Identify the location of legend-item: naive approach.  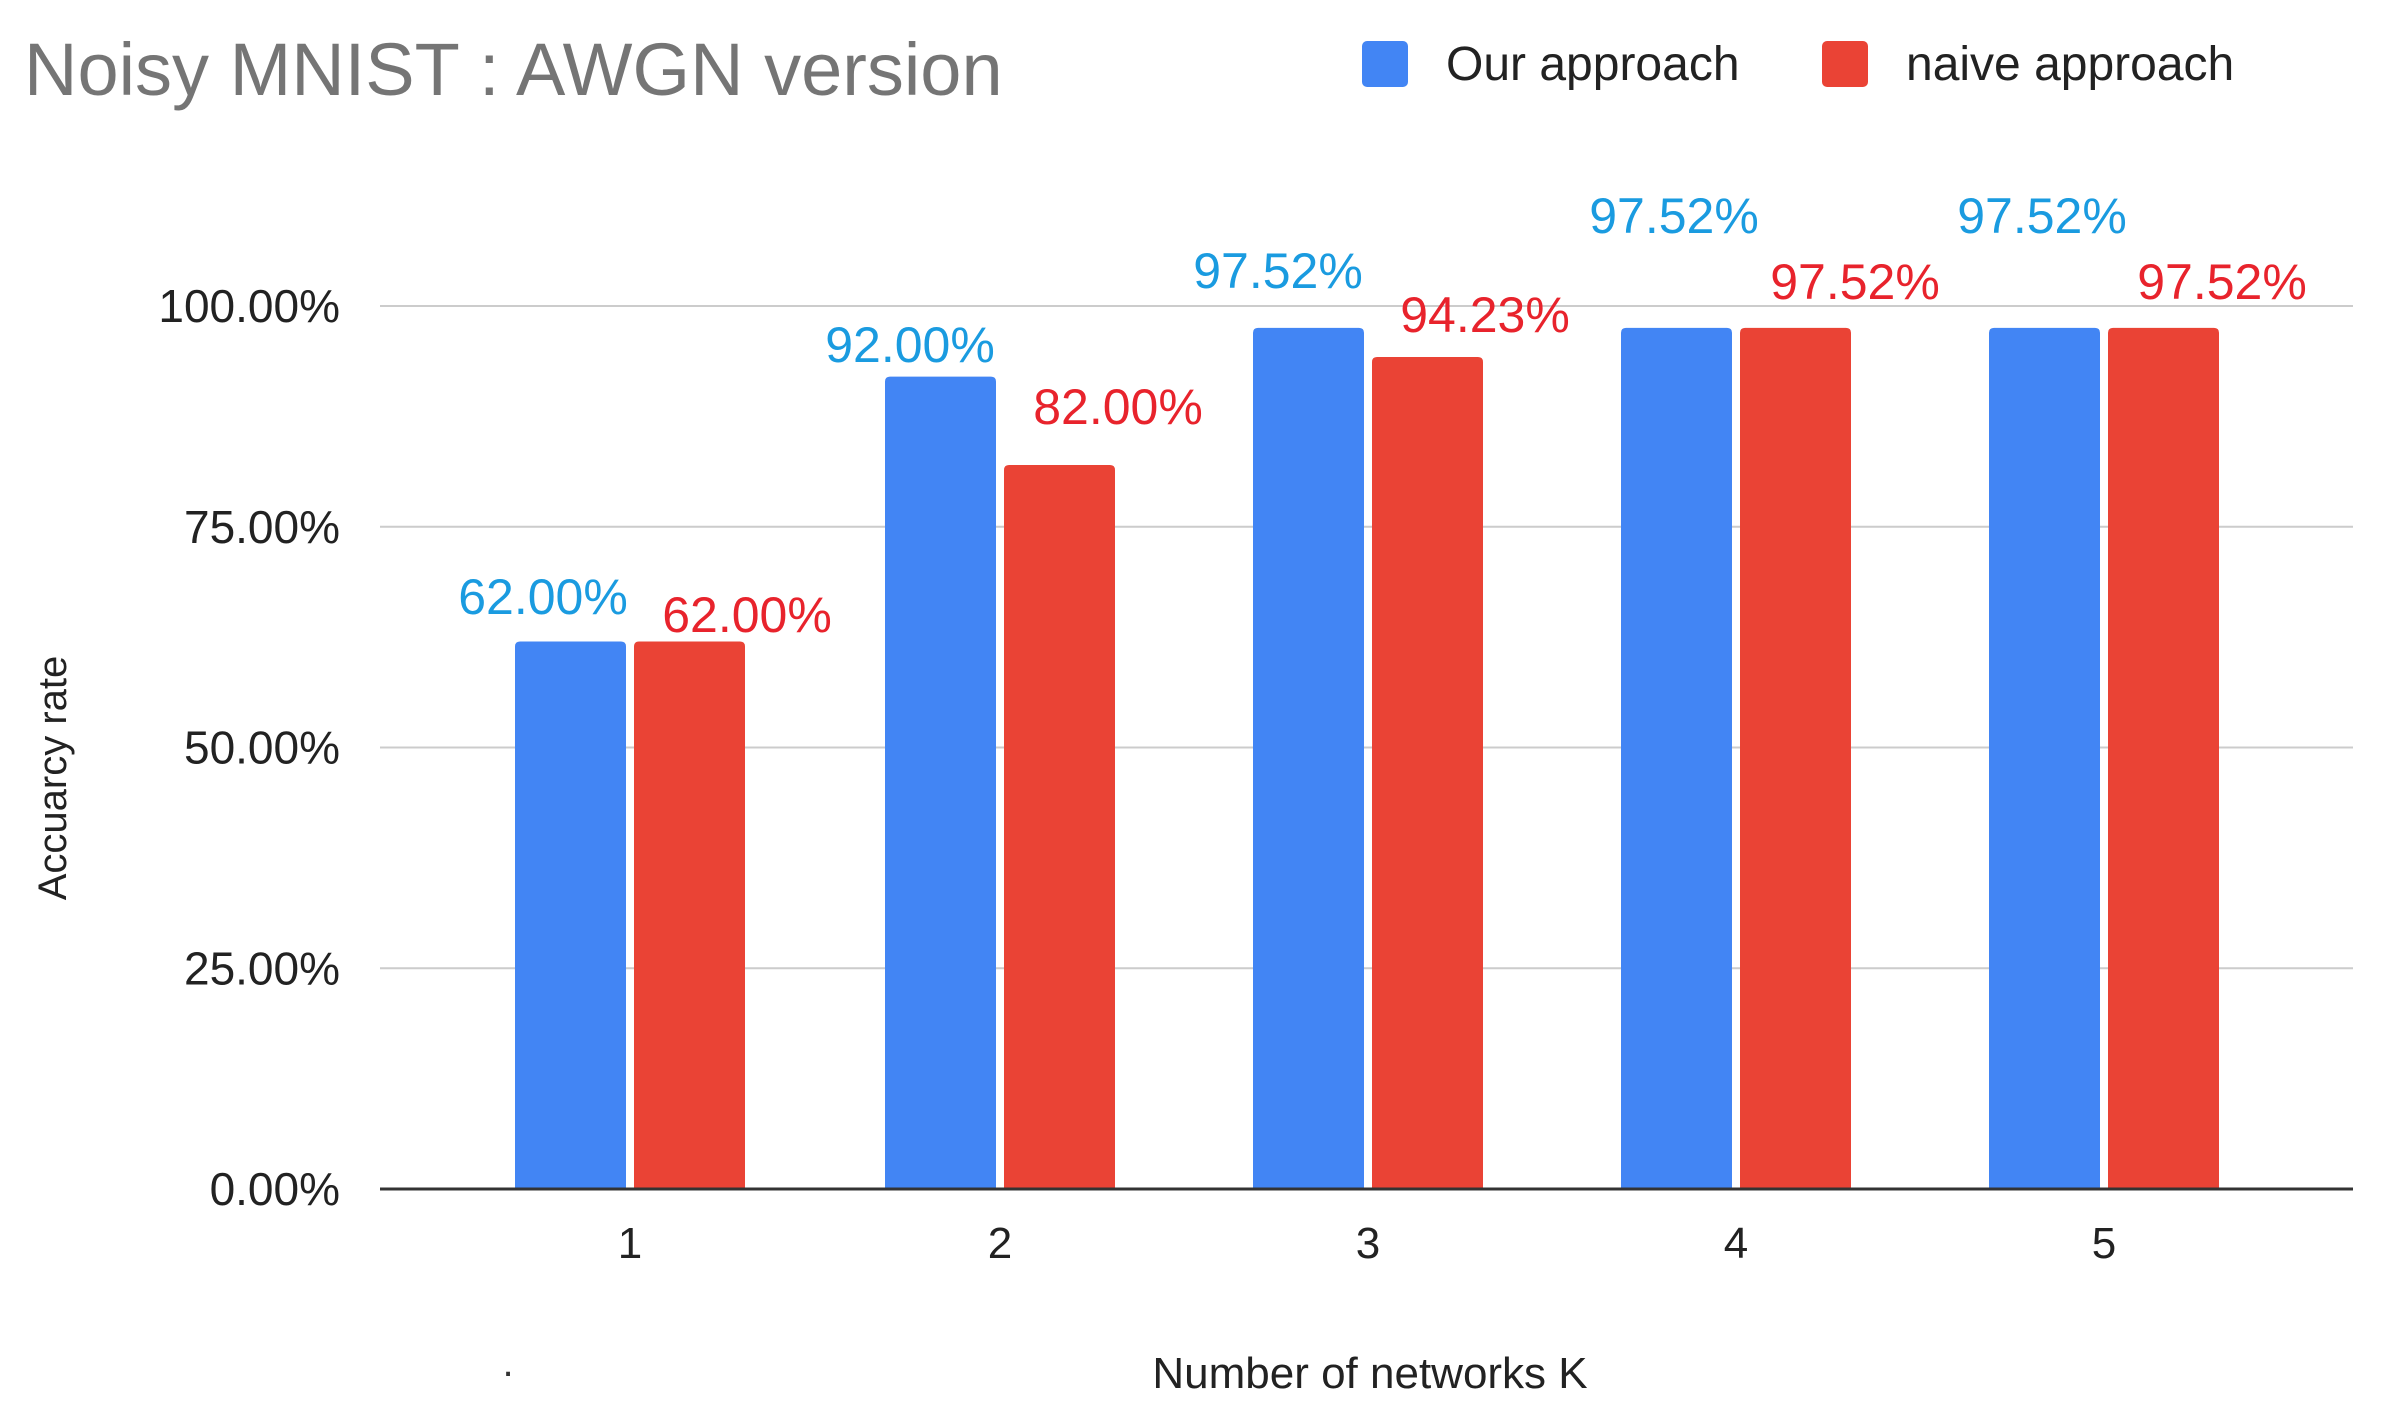
(2028, 64).